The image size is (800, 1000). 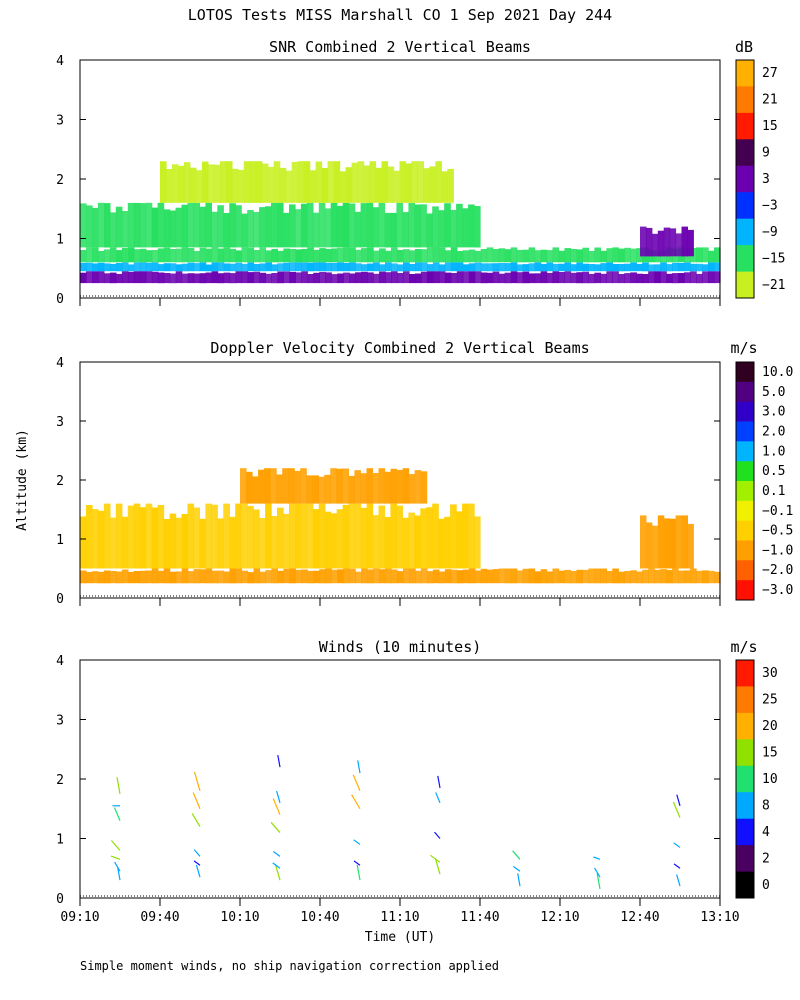 I want to click on colorbar-label: −0.1, so click(x=777, y=511).